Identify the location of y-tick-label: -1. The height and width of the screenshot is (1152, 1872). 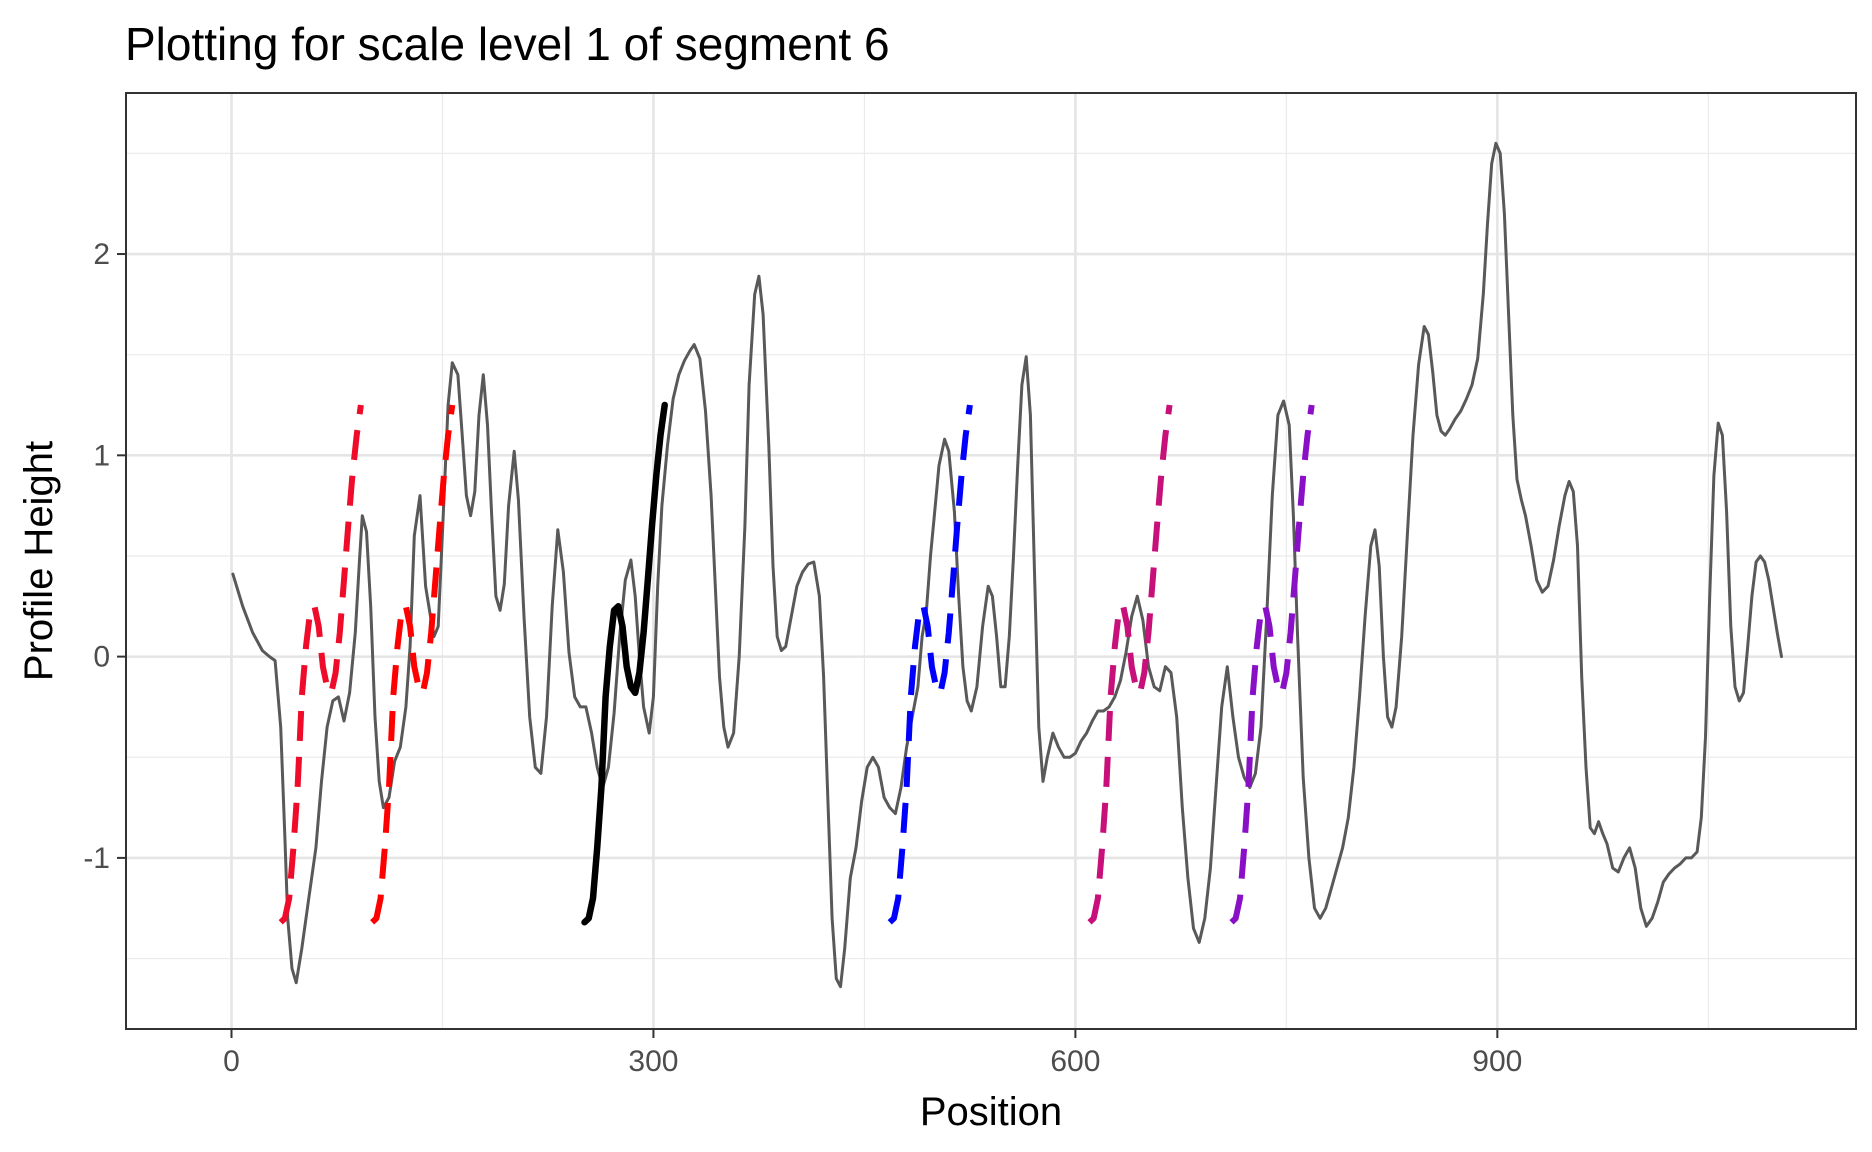
(96, 858).